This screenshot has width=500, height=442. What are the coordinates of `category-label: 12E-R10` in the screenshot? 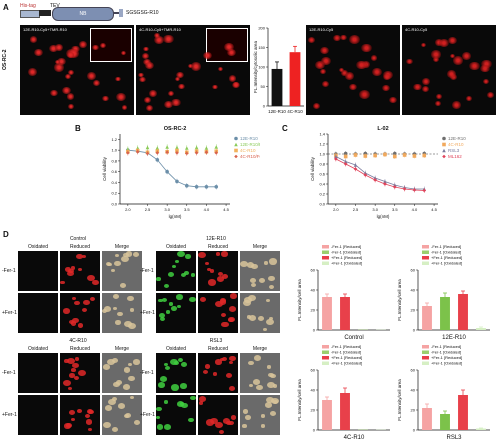 It's located at (277, 111).